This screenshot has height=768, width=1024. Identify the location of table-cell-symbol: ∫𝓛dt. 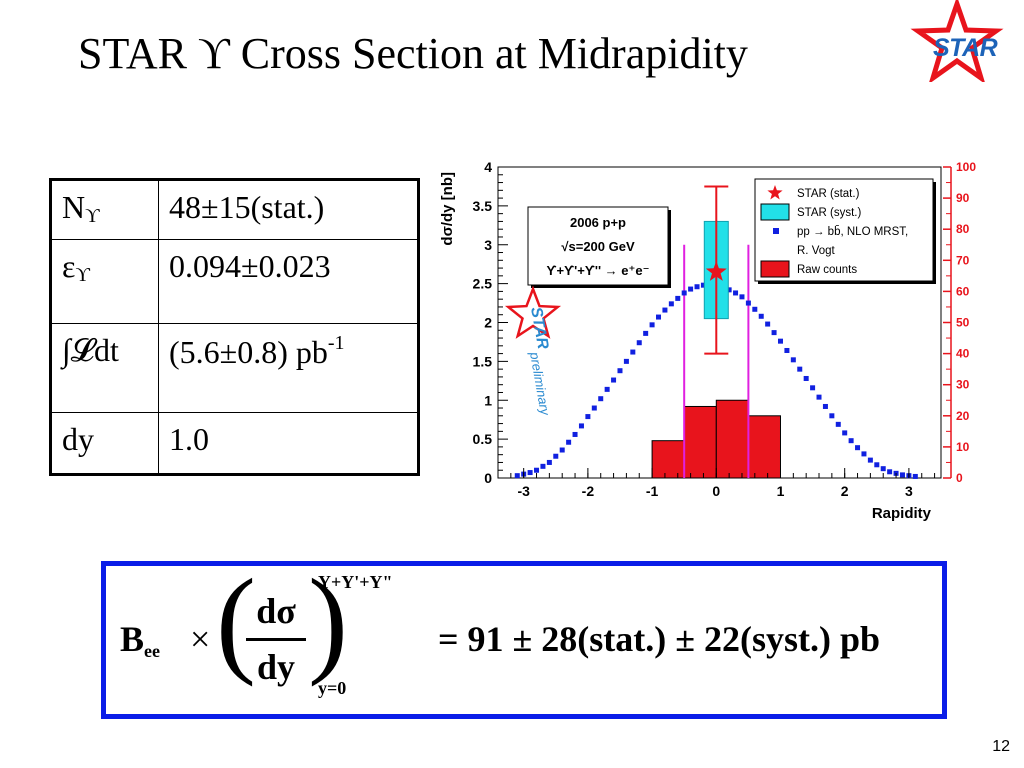
(104, 368).